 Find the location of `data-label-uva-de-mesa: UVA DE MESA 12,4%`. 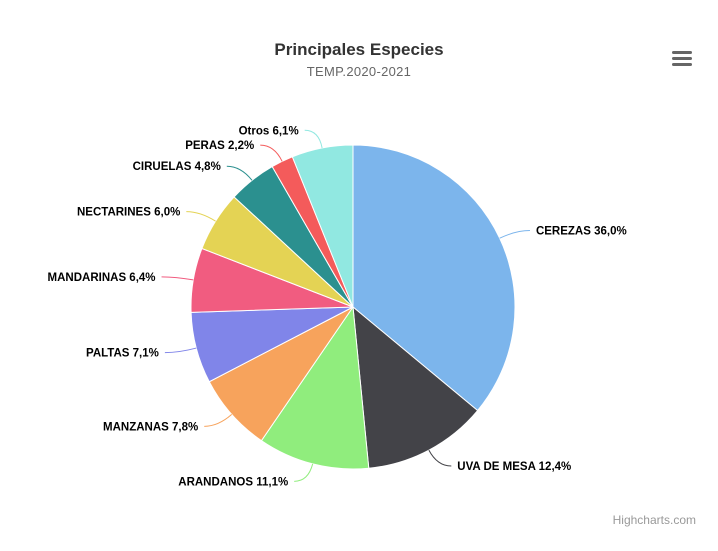

data-label-uva-de-mesa: UVA DE MESA 12,4% is located at coordinates (514, 467).